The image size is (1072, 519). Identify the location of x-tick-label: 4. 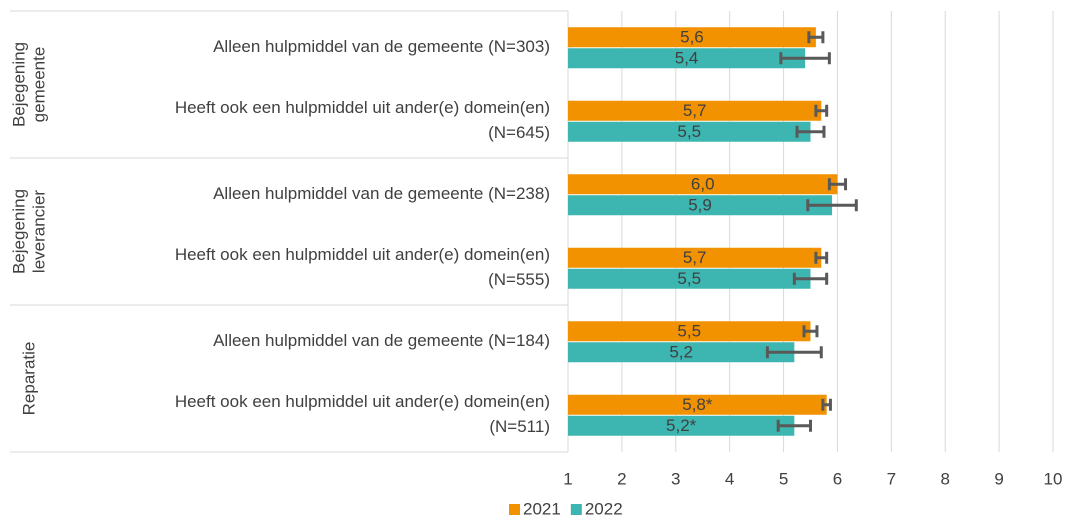
(729, 478).